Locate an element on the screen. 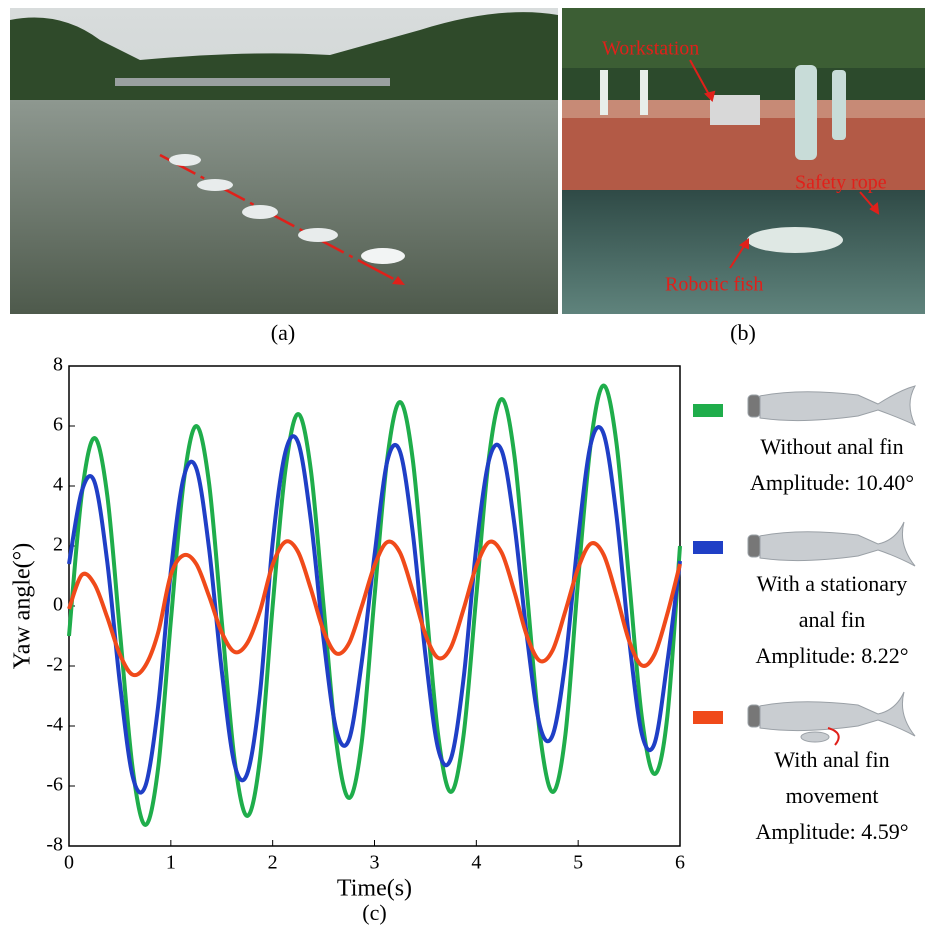 This screenshot has height=931, width=933. fish-icons is located at coordinates (832, 565).